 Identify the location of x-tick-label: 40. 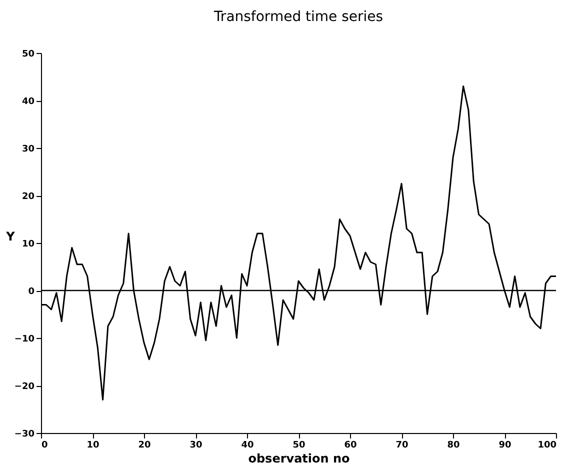
(247, 445).